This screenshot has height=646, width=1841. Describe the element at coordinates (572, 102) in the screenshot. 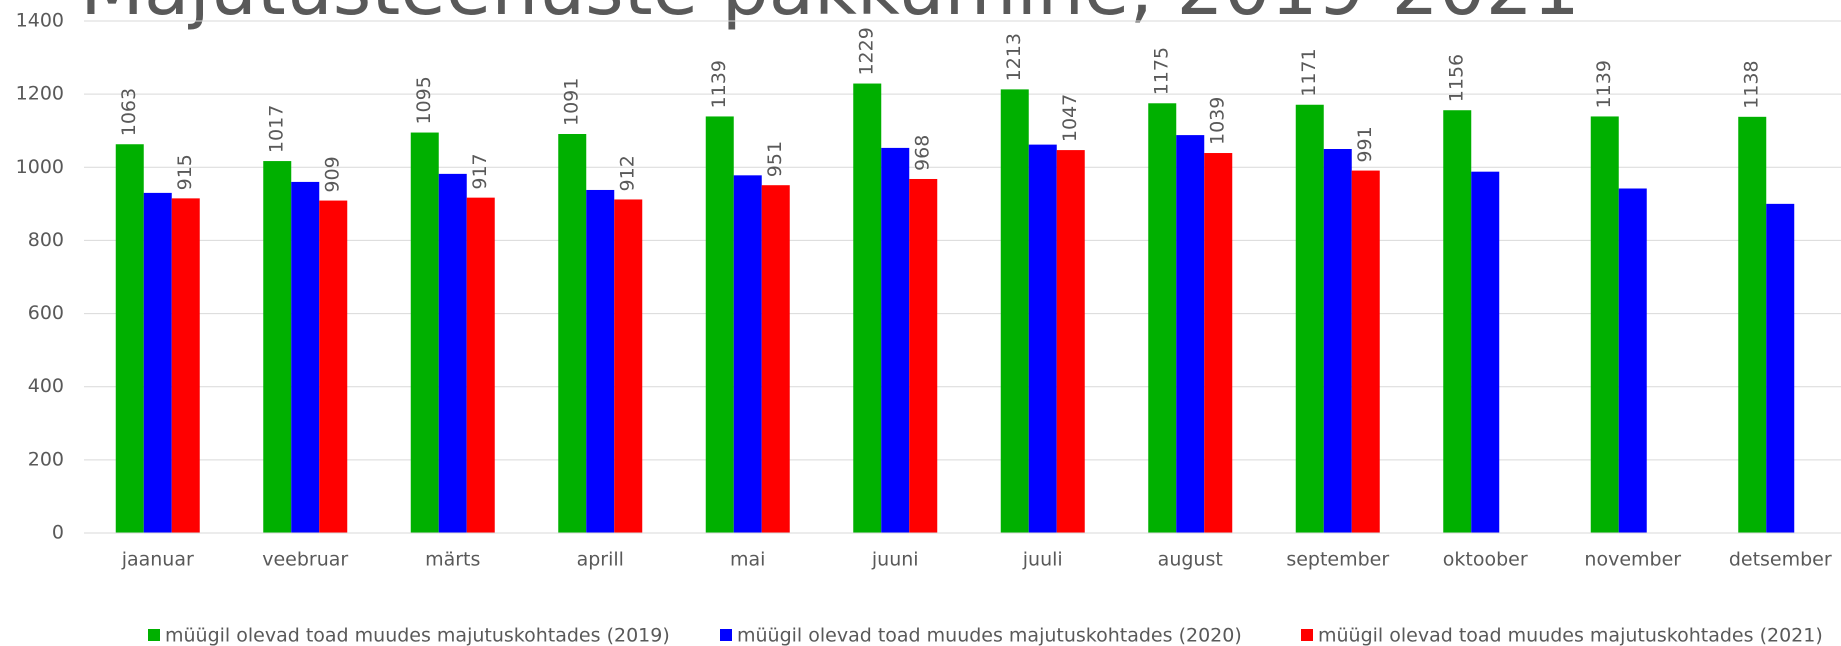

I see `data-label: 1091` at that location.